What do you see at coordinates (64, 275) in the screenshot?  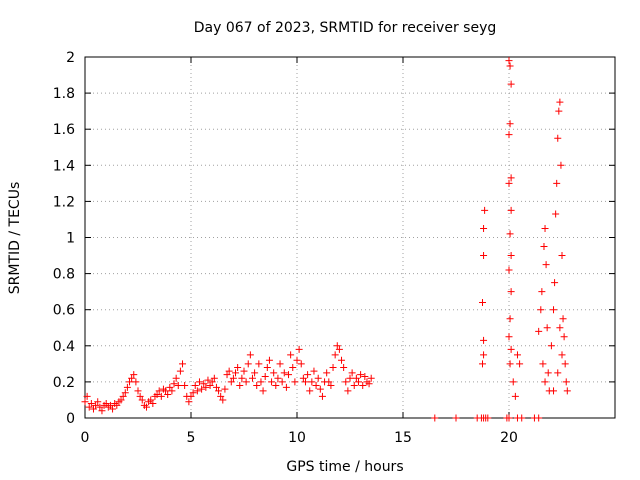 I see `y-tick-label: 0.8` at bounding box center [64, 275].